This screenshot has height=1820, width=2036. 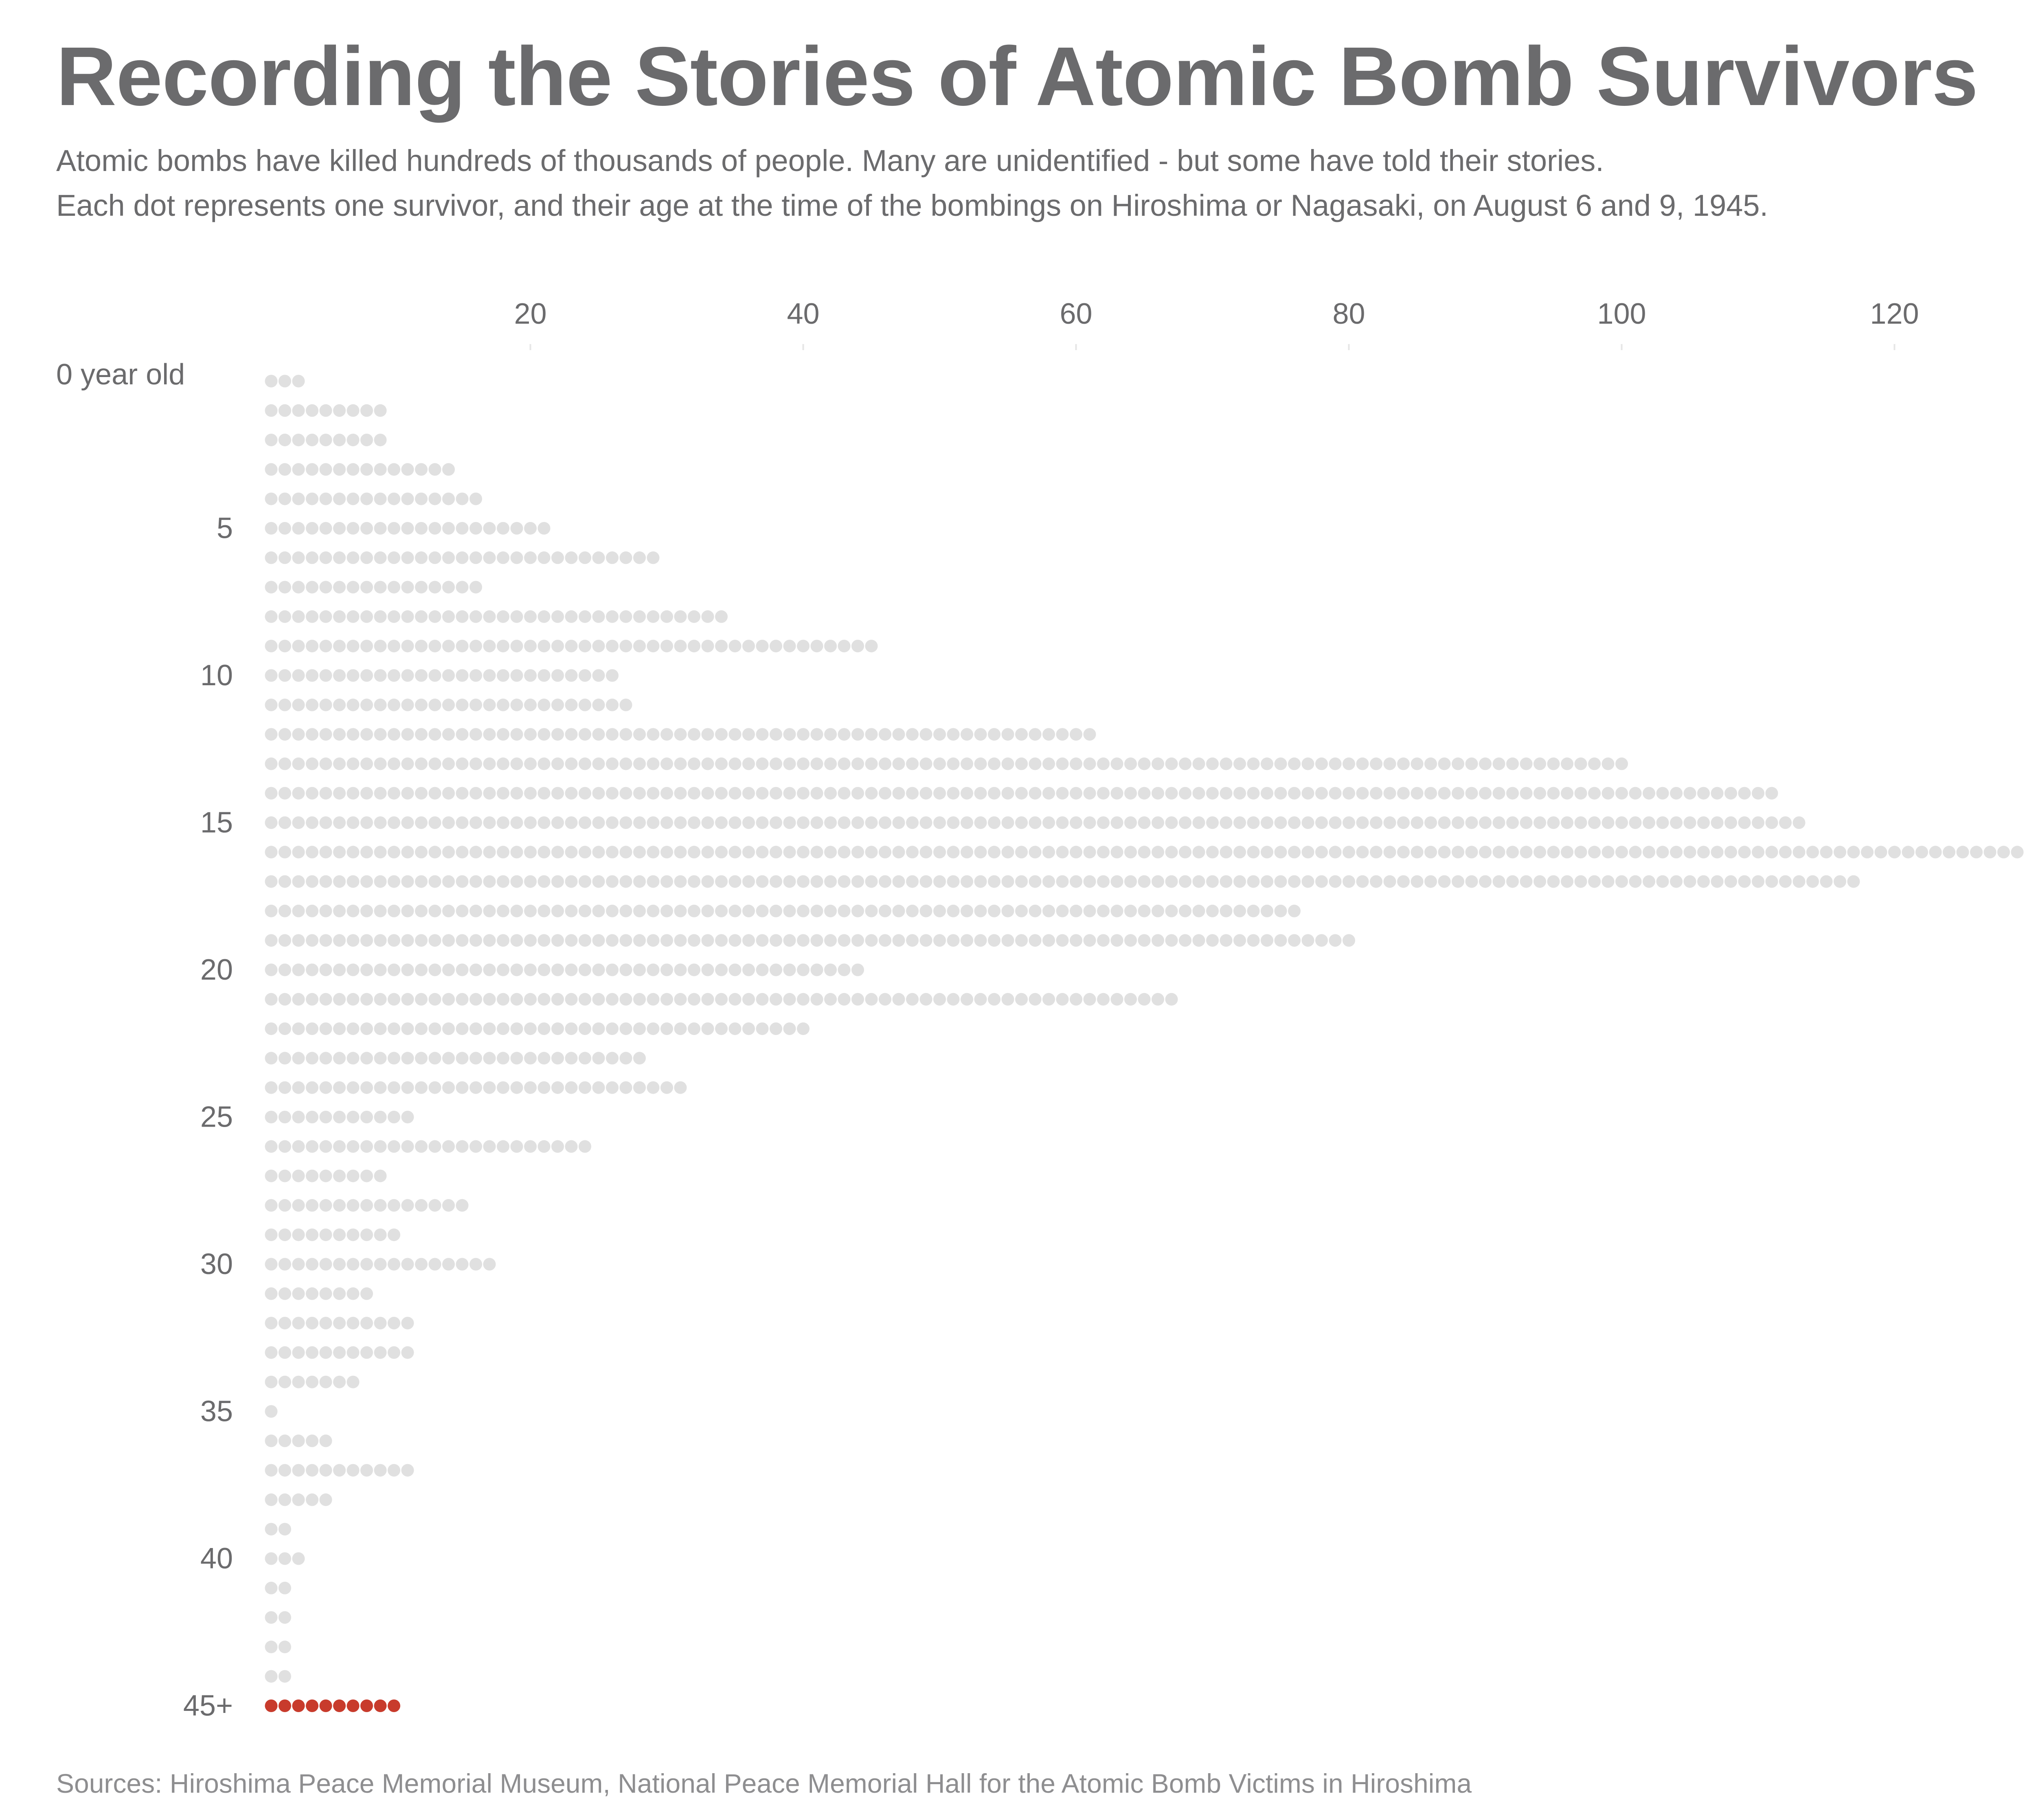 I want to click on y-tick-label-20: 20, so click(x=216, y=970).